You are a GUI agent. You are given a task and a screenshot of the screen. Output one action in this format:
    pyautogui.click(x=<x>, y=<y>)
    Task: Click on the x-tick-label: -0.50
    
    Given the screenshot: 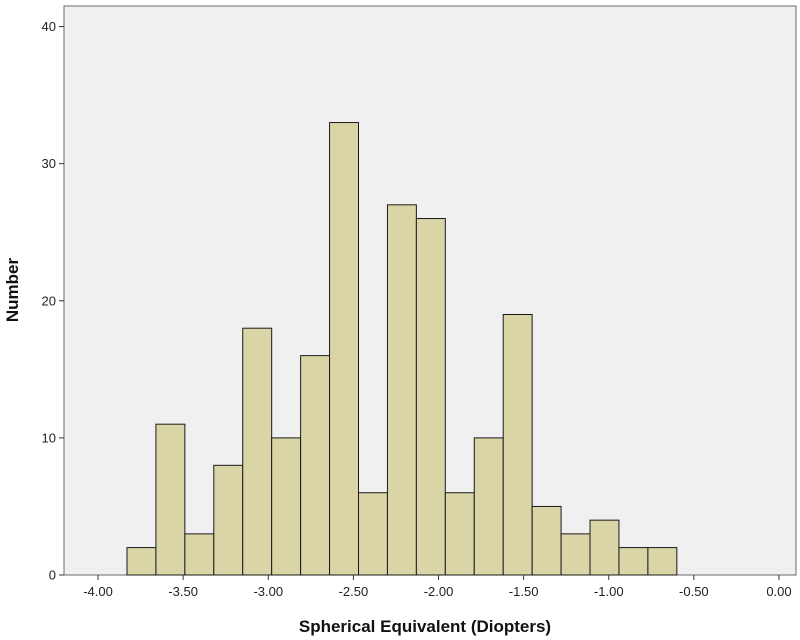 What is the action you would take?
    pyautogui.click(x=694, y=591)
    